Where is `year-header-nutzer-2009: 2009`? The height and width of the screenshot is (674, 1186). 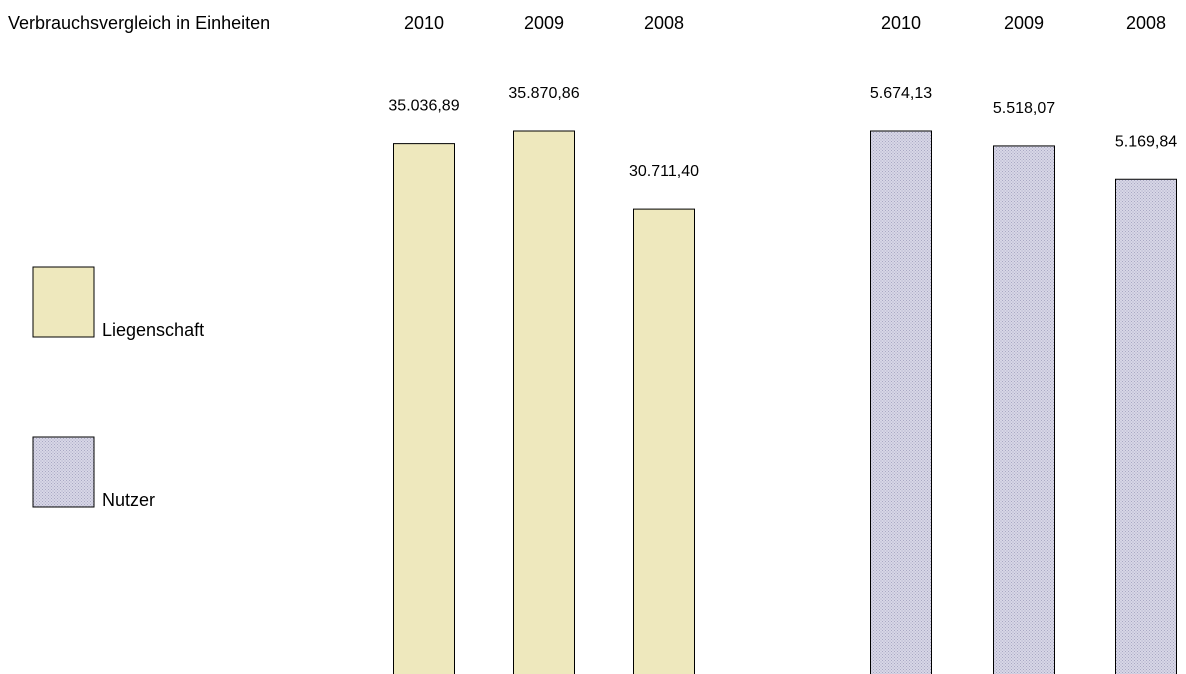 year-header-nutzer-2009: 2009 is located at coordinates (1024, 23).